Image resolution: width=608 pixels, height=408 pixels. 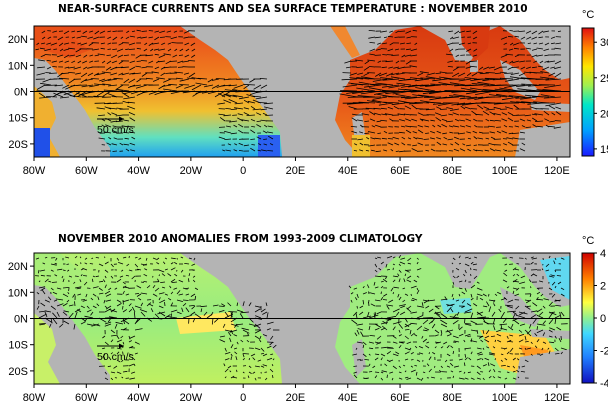 I want to click on x-axis: 80W 60W 40W 20W 0 20E 40E 60E 80E 100E 120E, so click(x=296, y=394).